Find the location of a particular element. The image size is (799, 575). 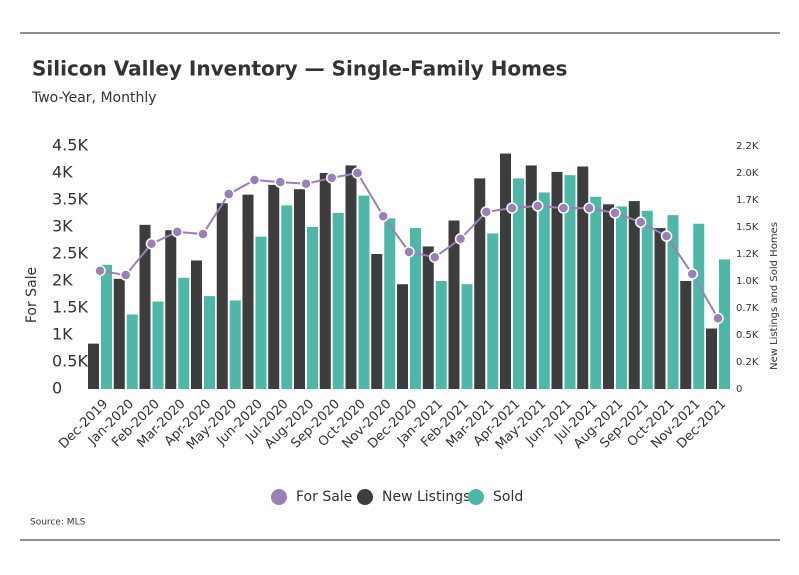

y2-tick-label: 1.2K is located at coordinates (747, 254).